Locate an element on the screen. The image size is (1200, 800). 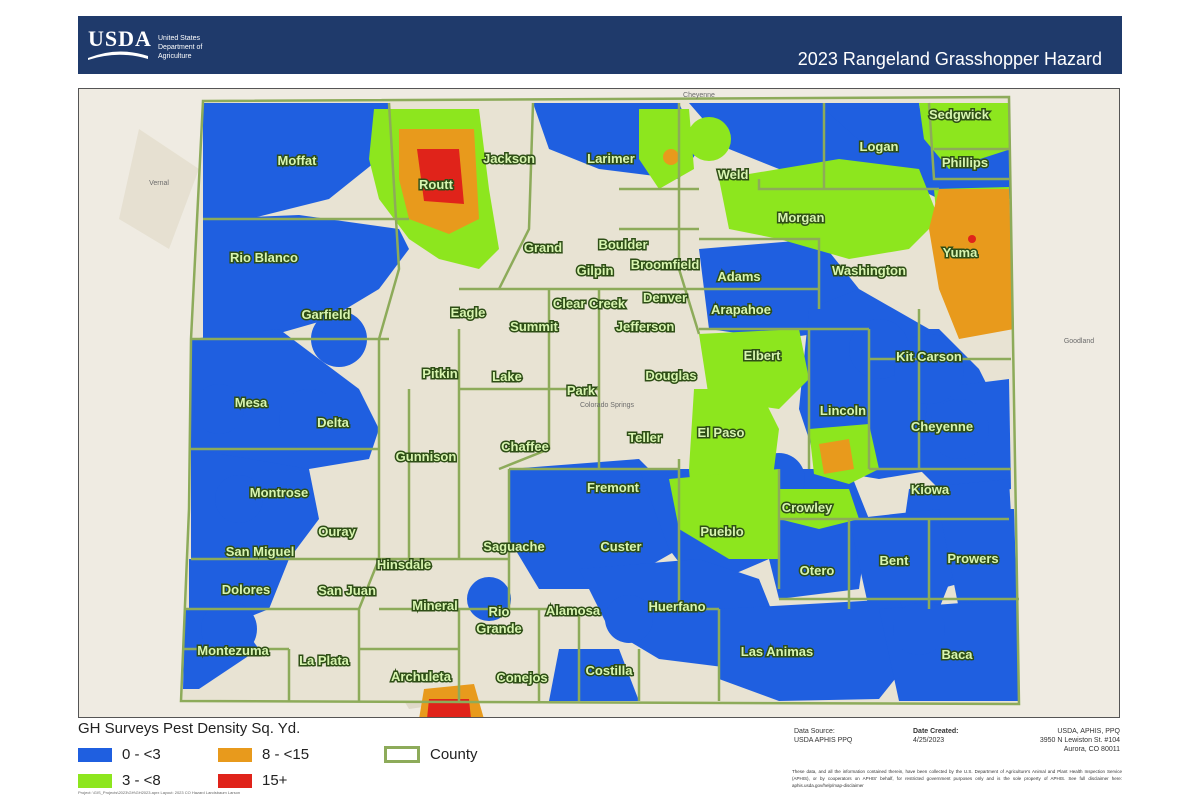
county-label: Denver is located at coordinates (665, 297).